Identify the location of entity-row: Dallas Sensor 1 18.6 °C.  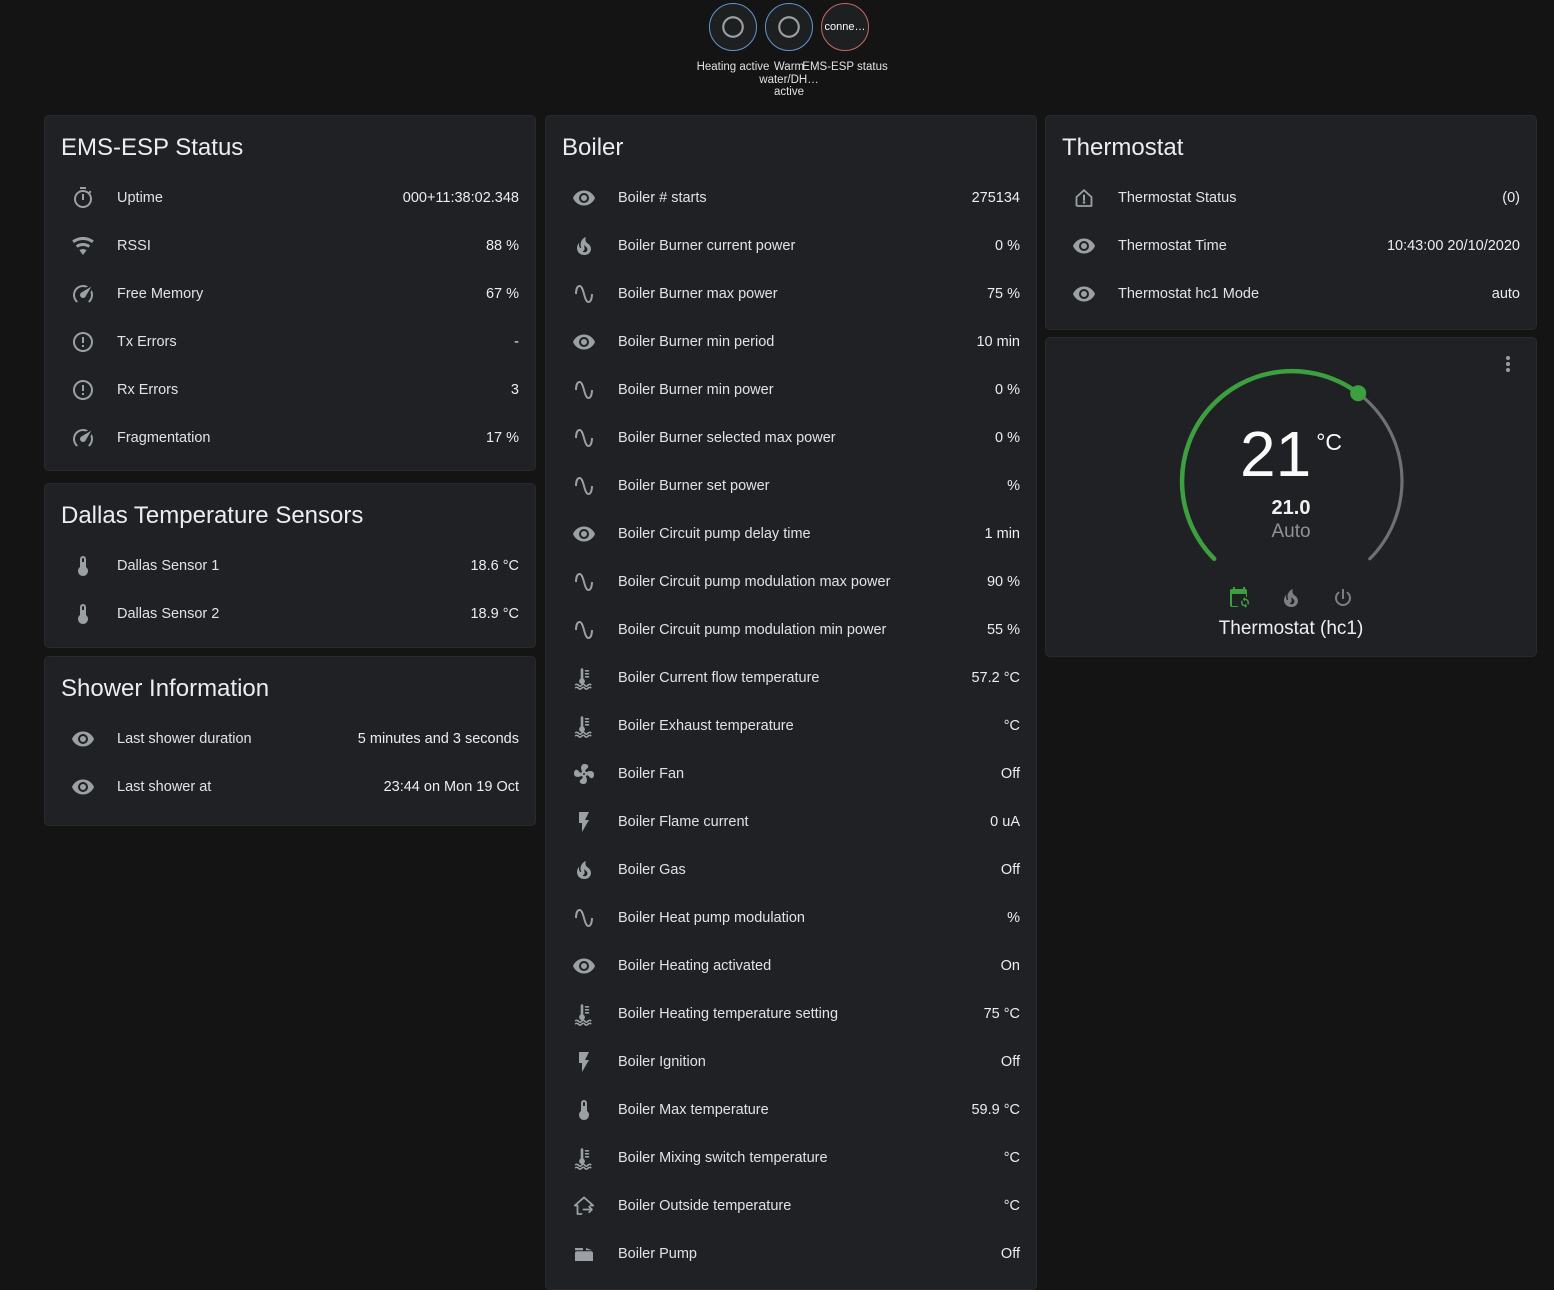
(290, 566).